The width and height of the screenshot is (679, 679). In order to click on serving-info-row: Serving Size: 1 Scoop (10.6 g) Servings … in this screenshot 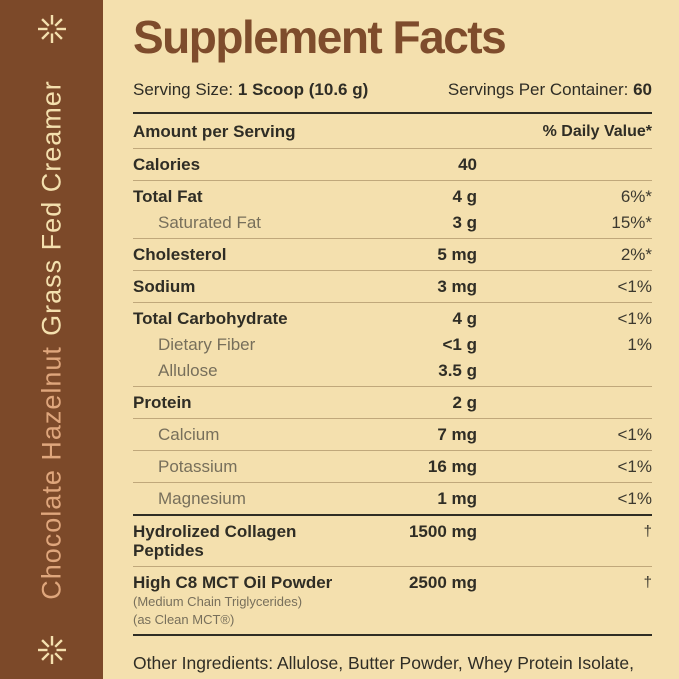, I will do `click(392, 96)`.